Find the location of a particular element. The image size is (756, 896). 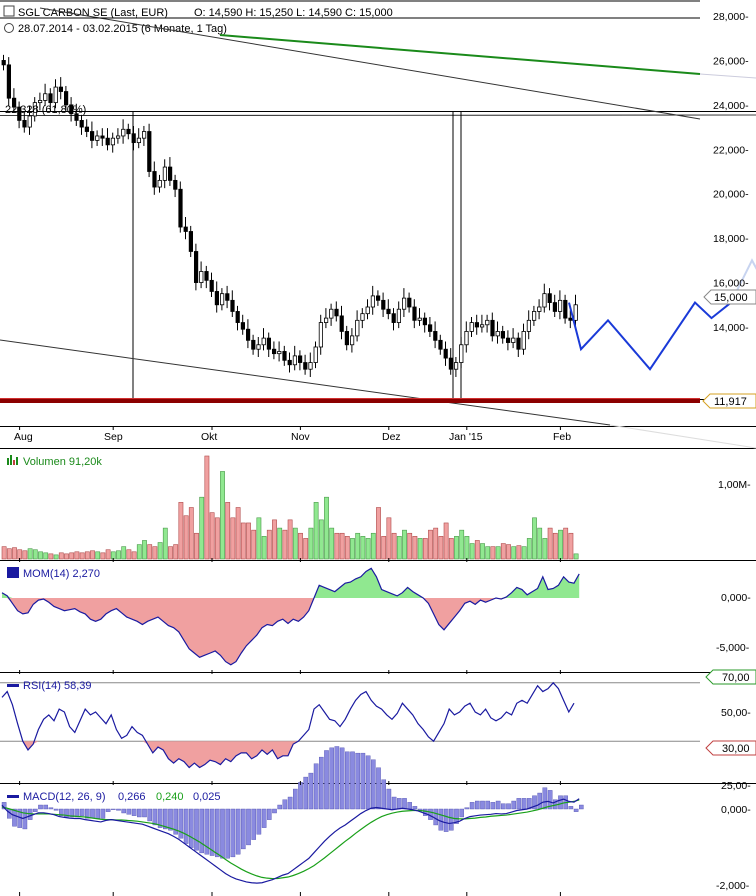

volume-icon is located at coordinates (12, 460).